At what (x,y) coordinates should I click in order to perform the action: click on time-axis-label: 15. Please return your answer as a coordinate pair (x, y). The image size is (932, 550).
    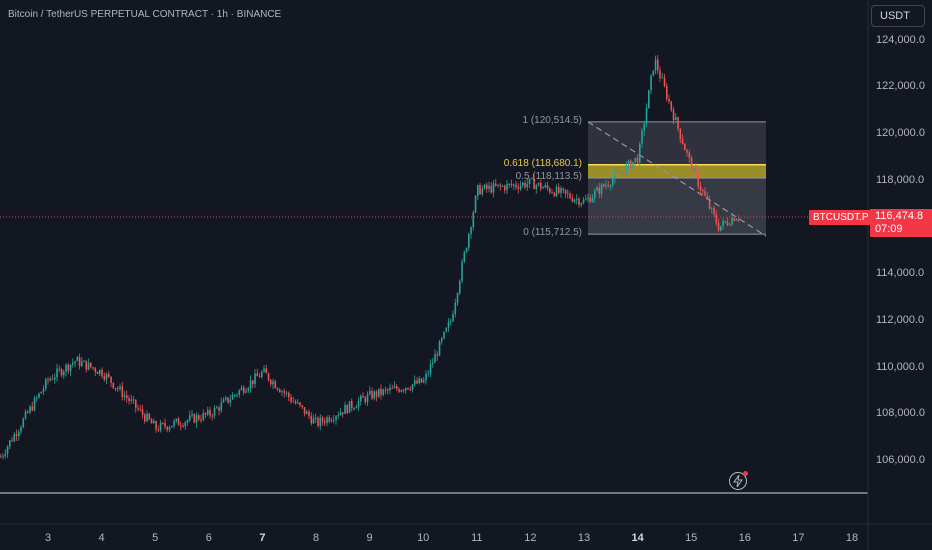
    Looking at the image, I should click on (691, 538).